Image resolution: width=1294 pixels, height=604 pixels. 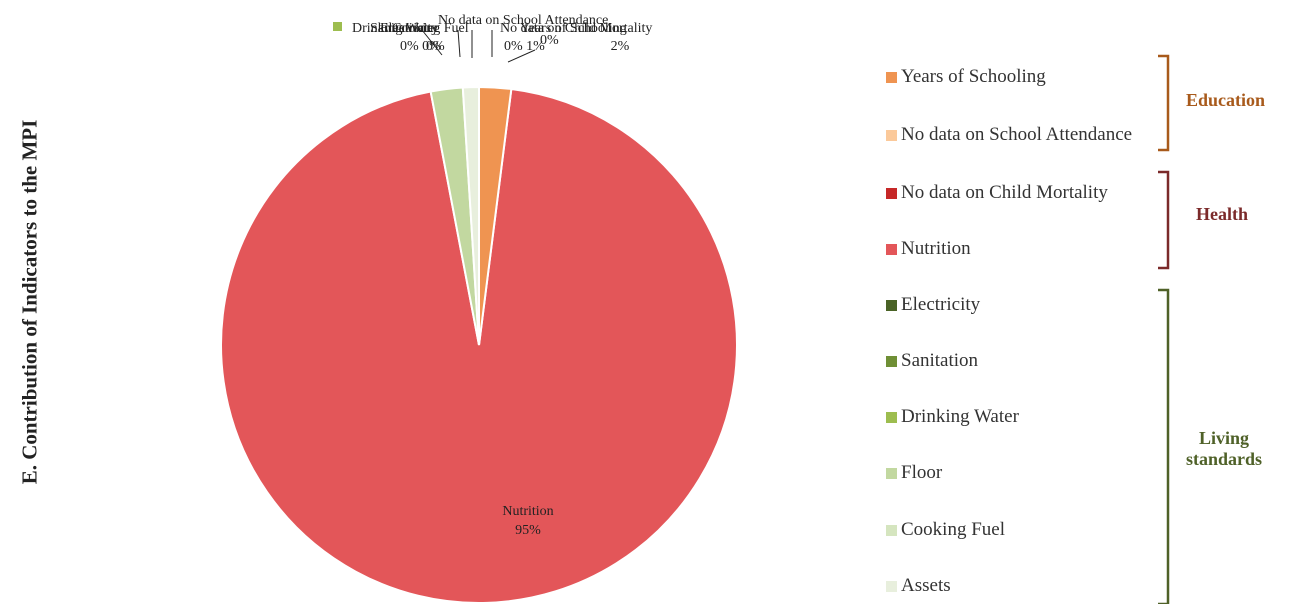 I want to click on group-label-living-standards: Living standards, so click(x=1224, y=448).